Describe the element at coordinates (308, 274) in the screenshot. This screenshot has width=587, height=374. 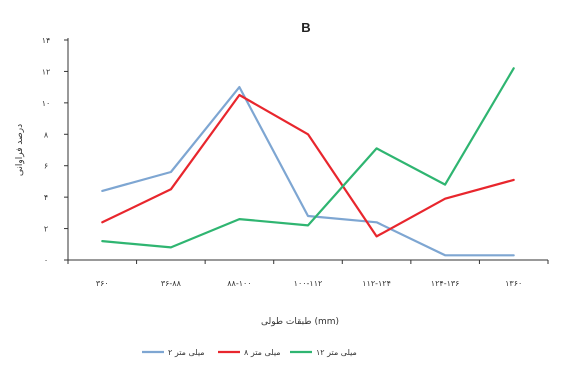
I see `x-tick-labels: ۳۶۰ ۳۶-۸۸ ۸۸-۱۰۰ ۱۰۰-۱۱۲ ۱۱۲-۱۲۴ ۱۲۴-۱۳۶ ۱۳۶۰` at that location.